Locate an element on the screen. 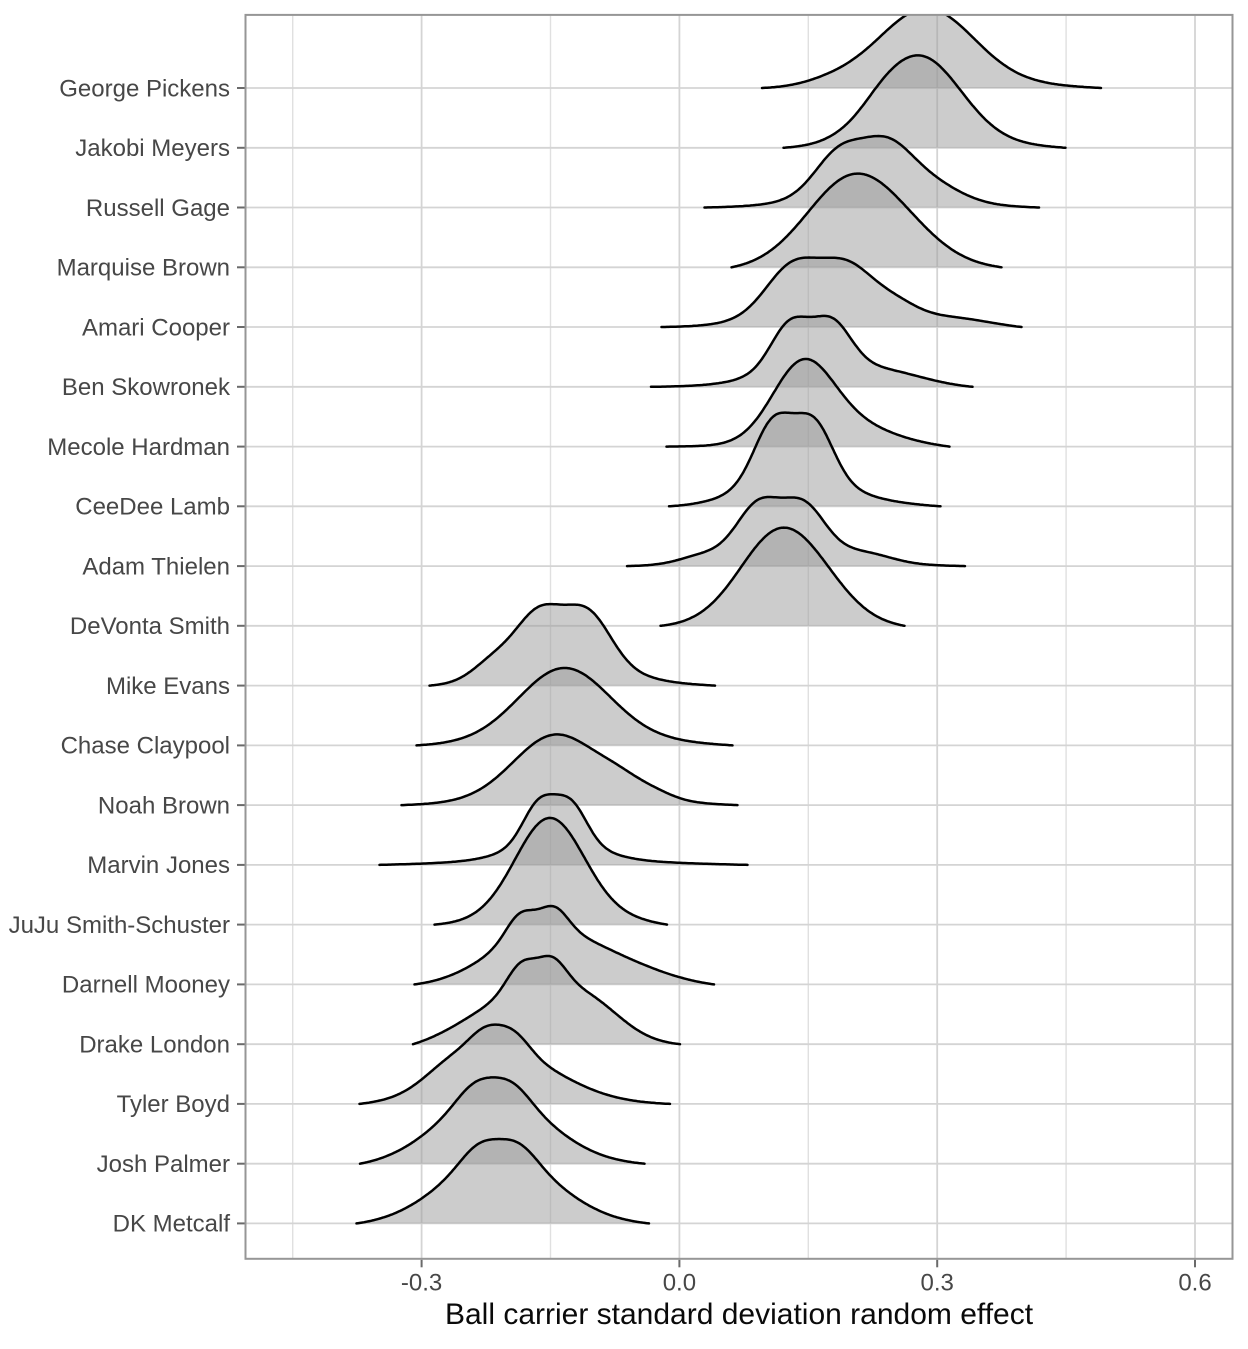 The width and height of the screenshot is (1248, 1349). svg-text: DeVonta Smith is located at coordinates (150, 626).